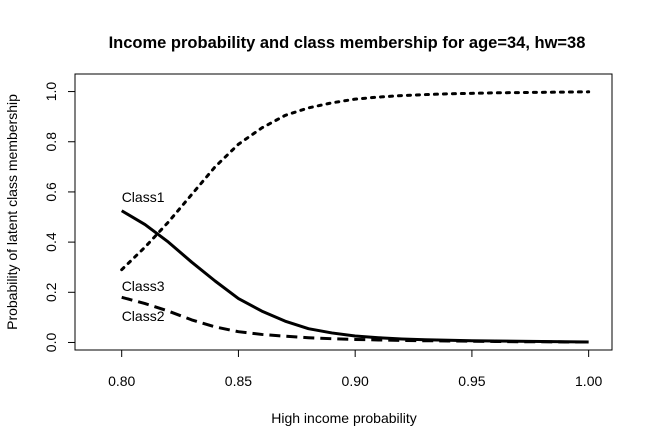 The width and height of the screenshot is (654, 448). Describe the element at coordinates (143, 316) in the screenshot. I see `series-label-class2: Class2` at that location.